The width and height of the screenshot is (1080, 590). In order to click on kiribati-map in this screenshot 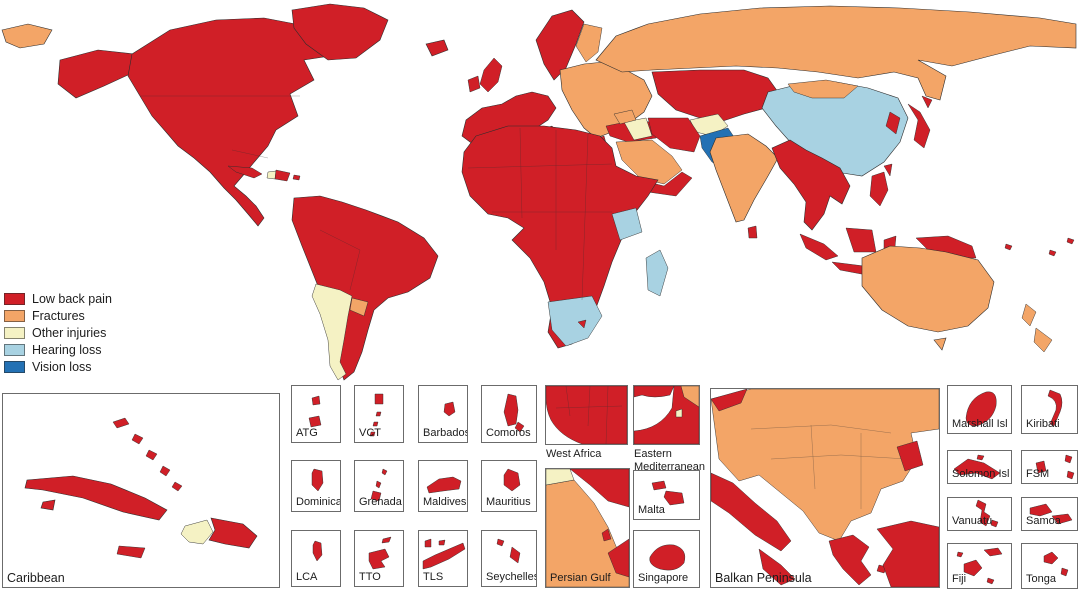, I will do `click(1055, 408)`.